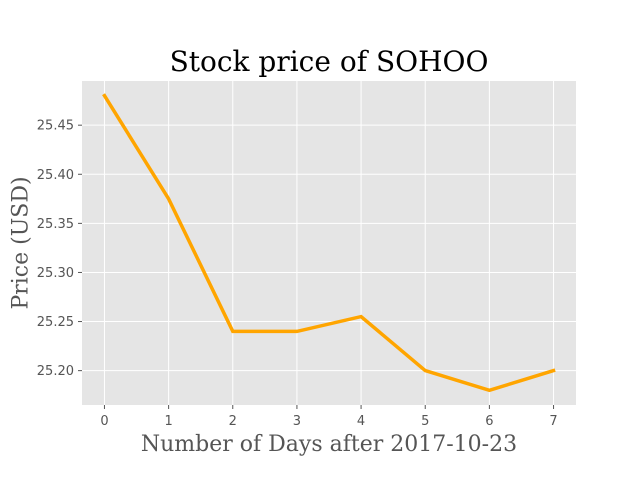  I want to click on y-tick-label: 25.45, so click(55, 126).